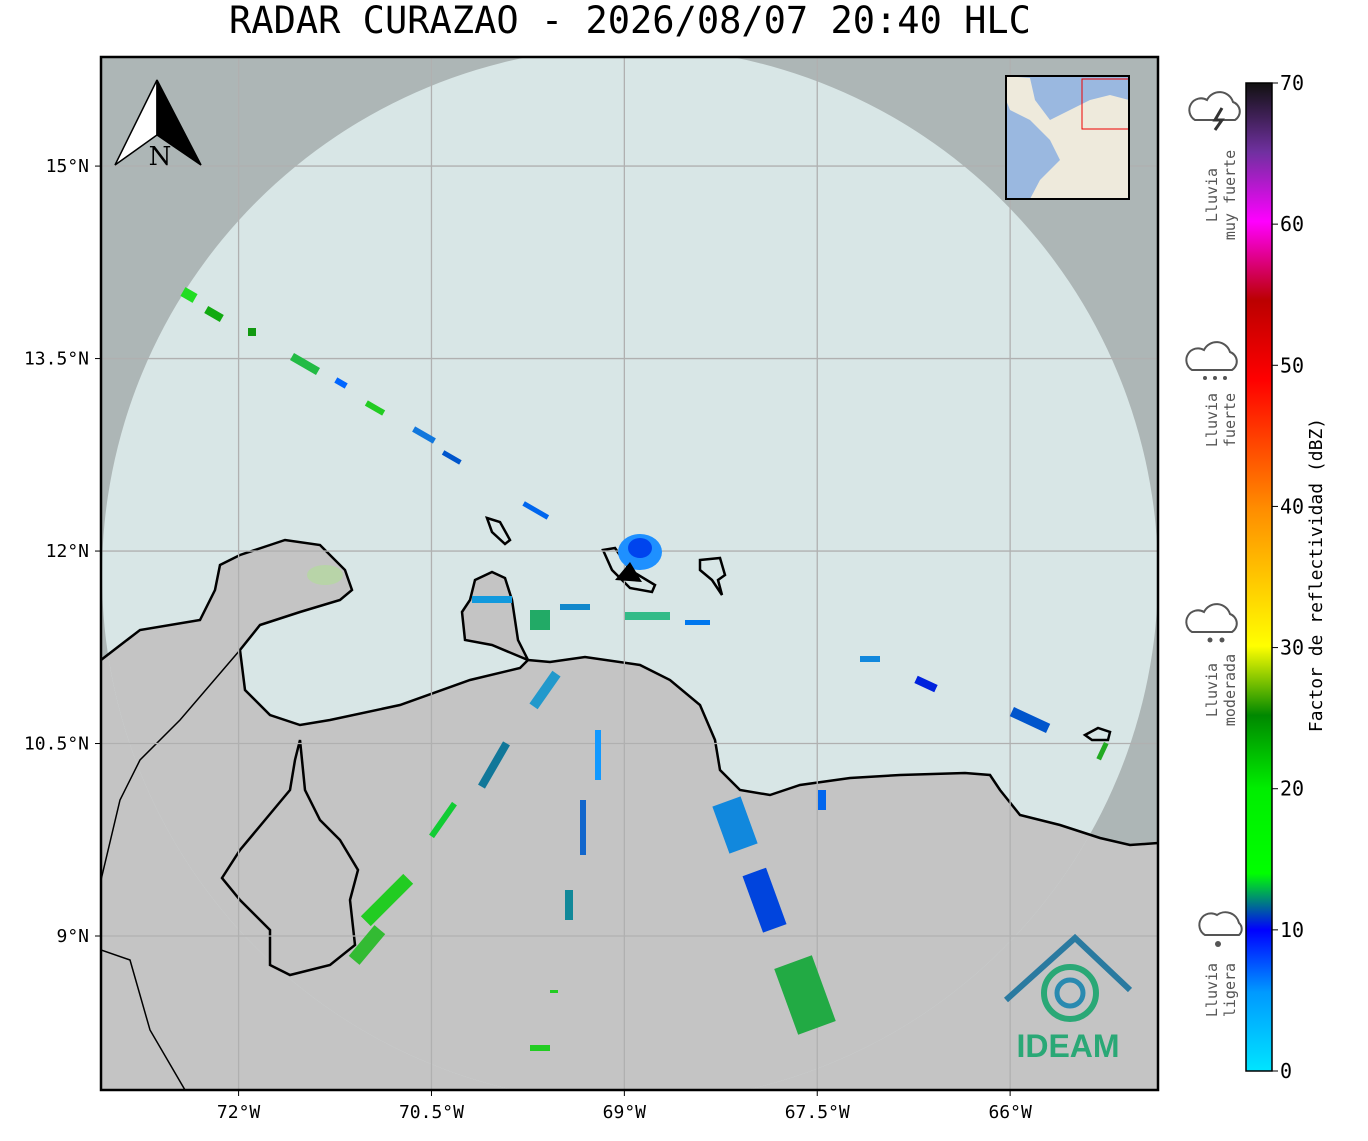 The width and height of the screenshot is (1368, 1141). I want to click on colorbar-ticks: 0 10 20 30 40 50 60 70, so click(1288, 577).